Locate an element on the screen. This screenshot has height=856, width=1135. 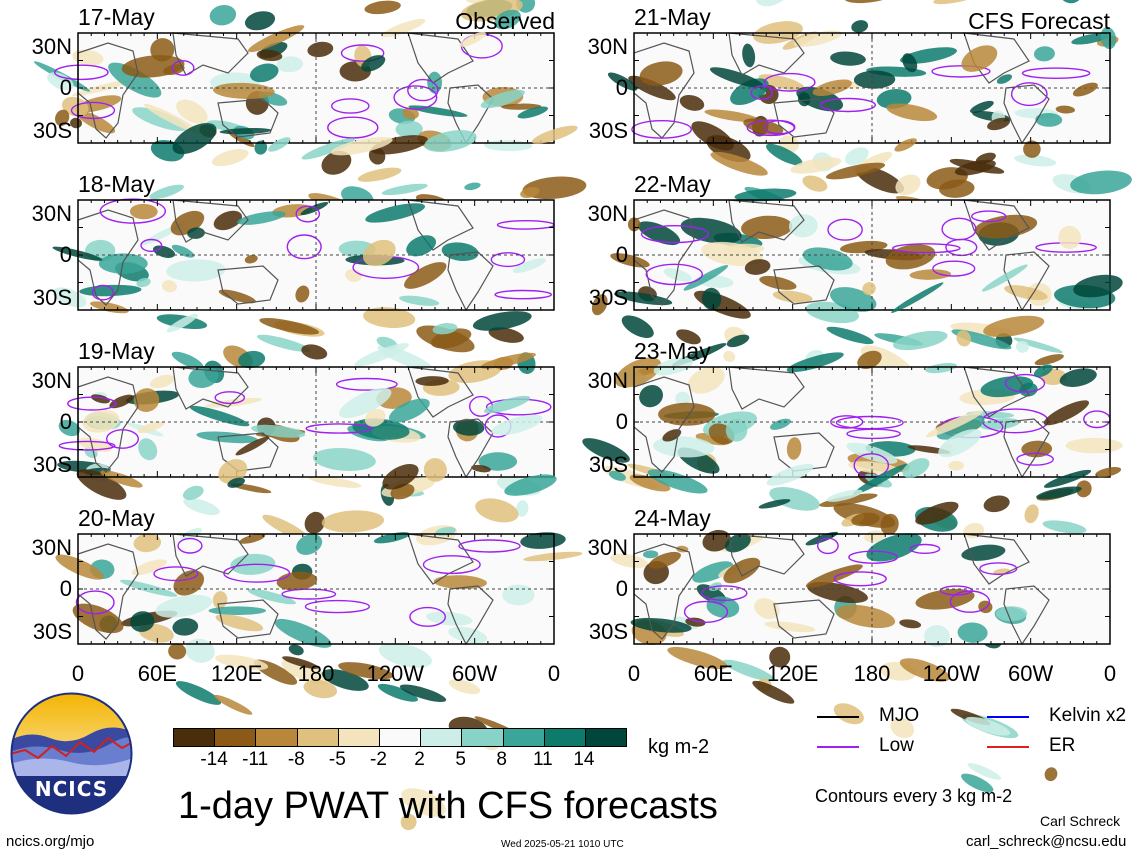
lon-tick-label: 120W is located at coordinates (395, 673).